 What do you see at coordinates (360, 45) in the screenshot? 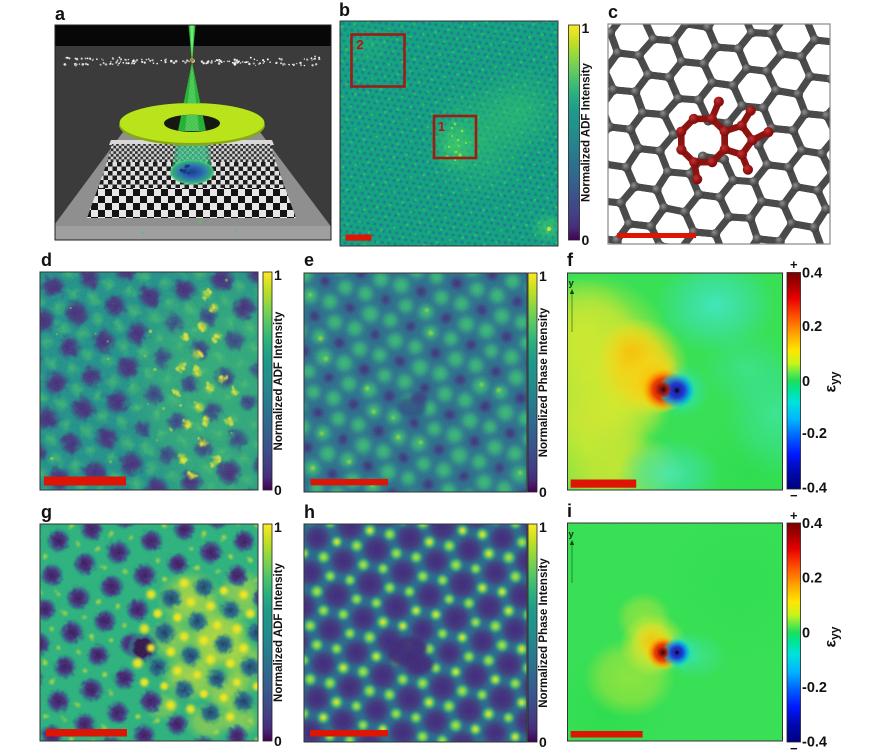
I see `svg-text: 2` at bounding box center [360, 45].